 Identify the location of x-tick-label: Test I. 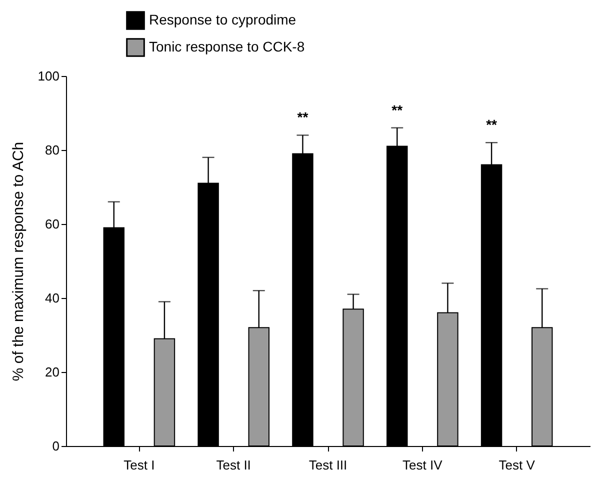
(139, 465).